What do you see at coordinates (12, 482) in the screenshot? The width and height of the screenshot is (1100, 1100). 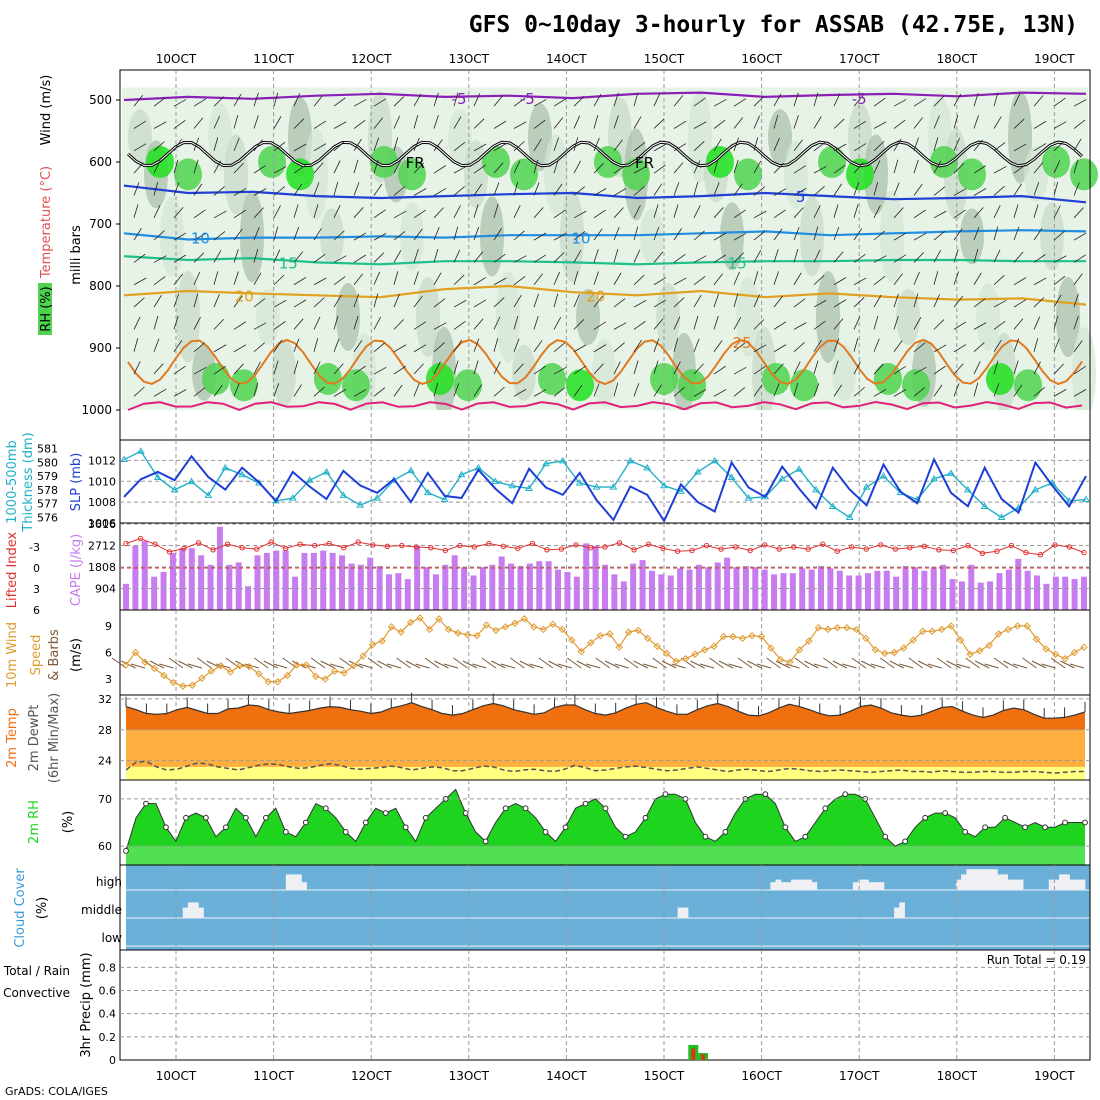 I see `thickness-label-line1: 1000-500mb` at bounding box center [12, 482].